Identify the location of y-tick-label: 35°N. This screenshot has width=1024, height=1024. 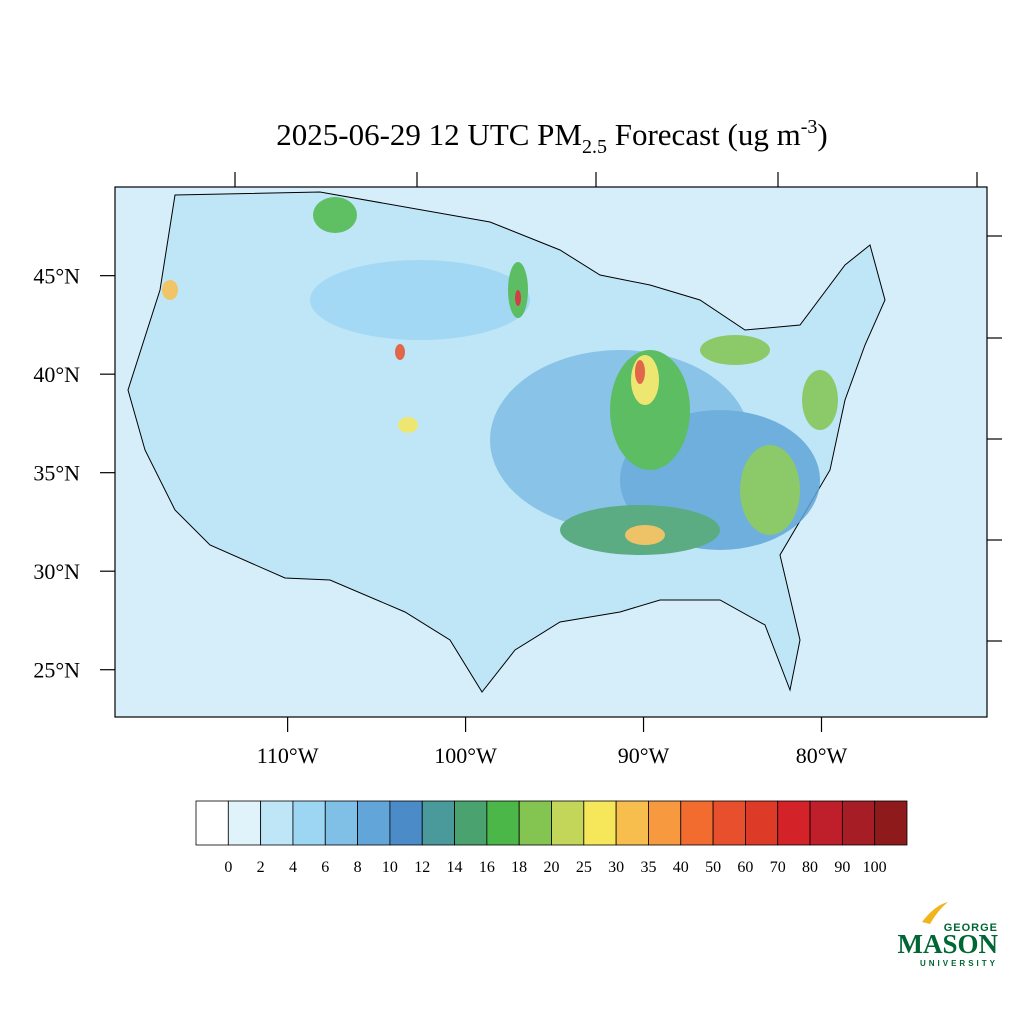
(56, 473).